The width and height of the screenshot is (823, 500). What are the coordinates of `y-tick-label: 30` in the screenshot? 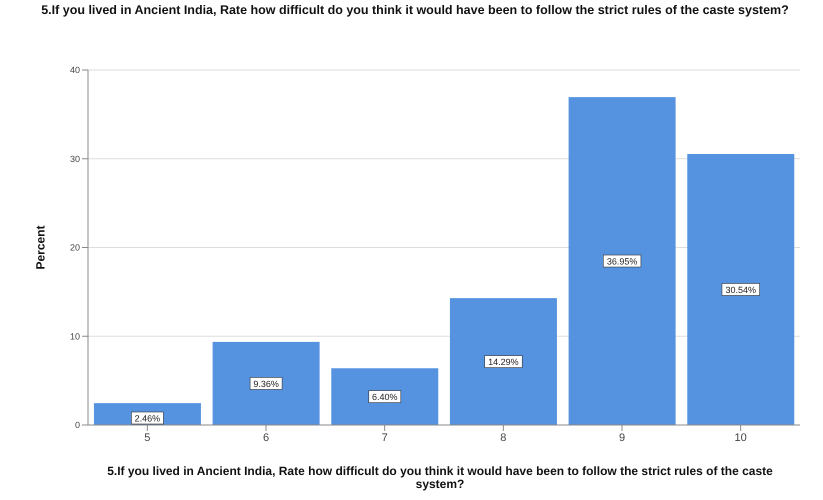 It's located at (75, 159).